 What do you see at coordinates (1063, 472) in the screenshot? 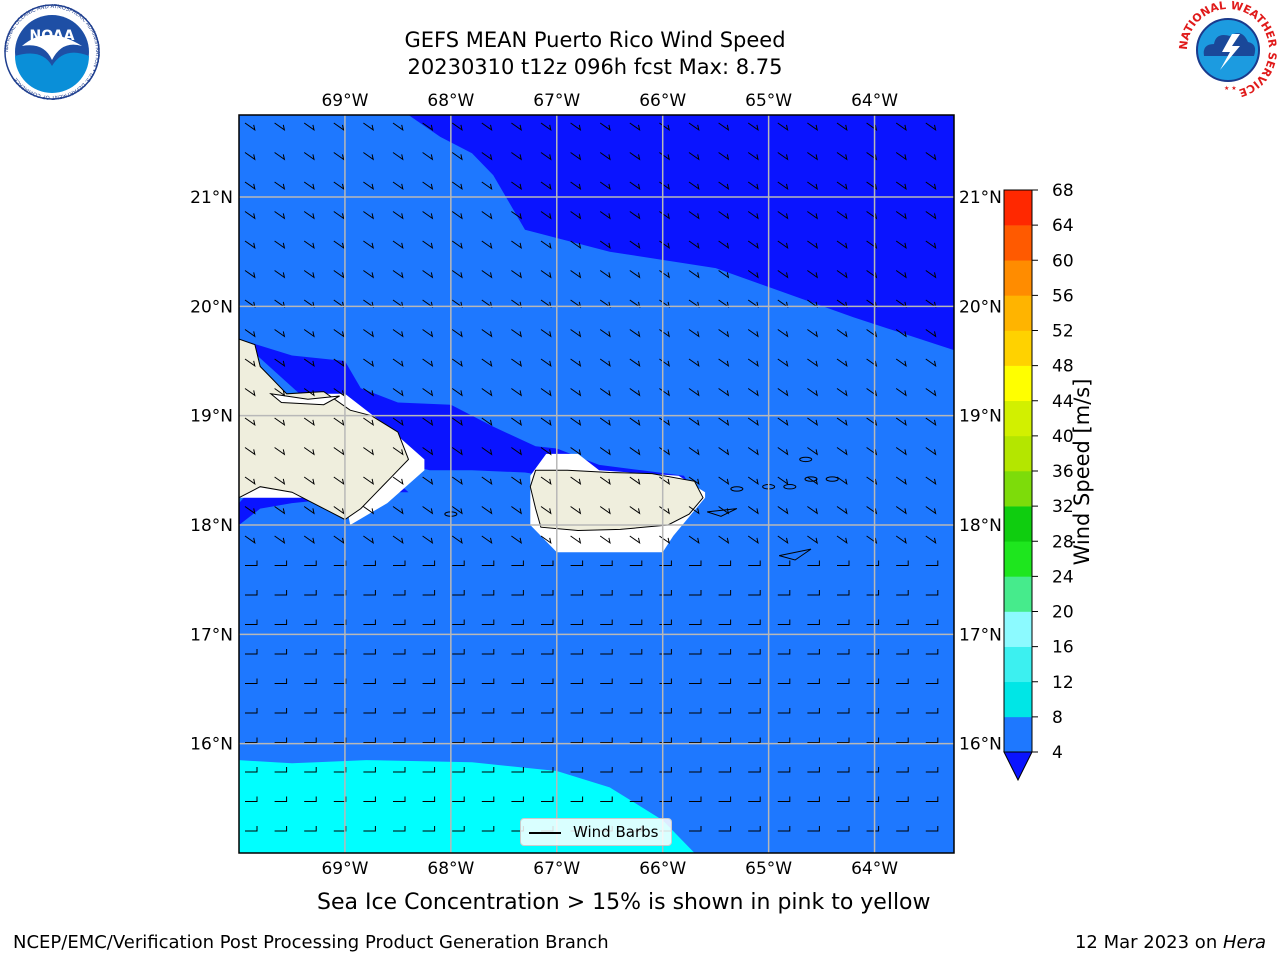
I see `colorbar-tick-label: 36` at bounding box center [1063, 472].